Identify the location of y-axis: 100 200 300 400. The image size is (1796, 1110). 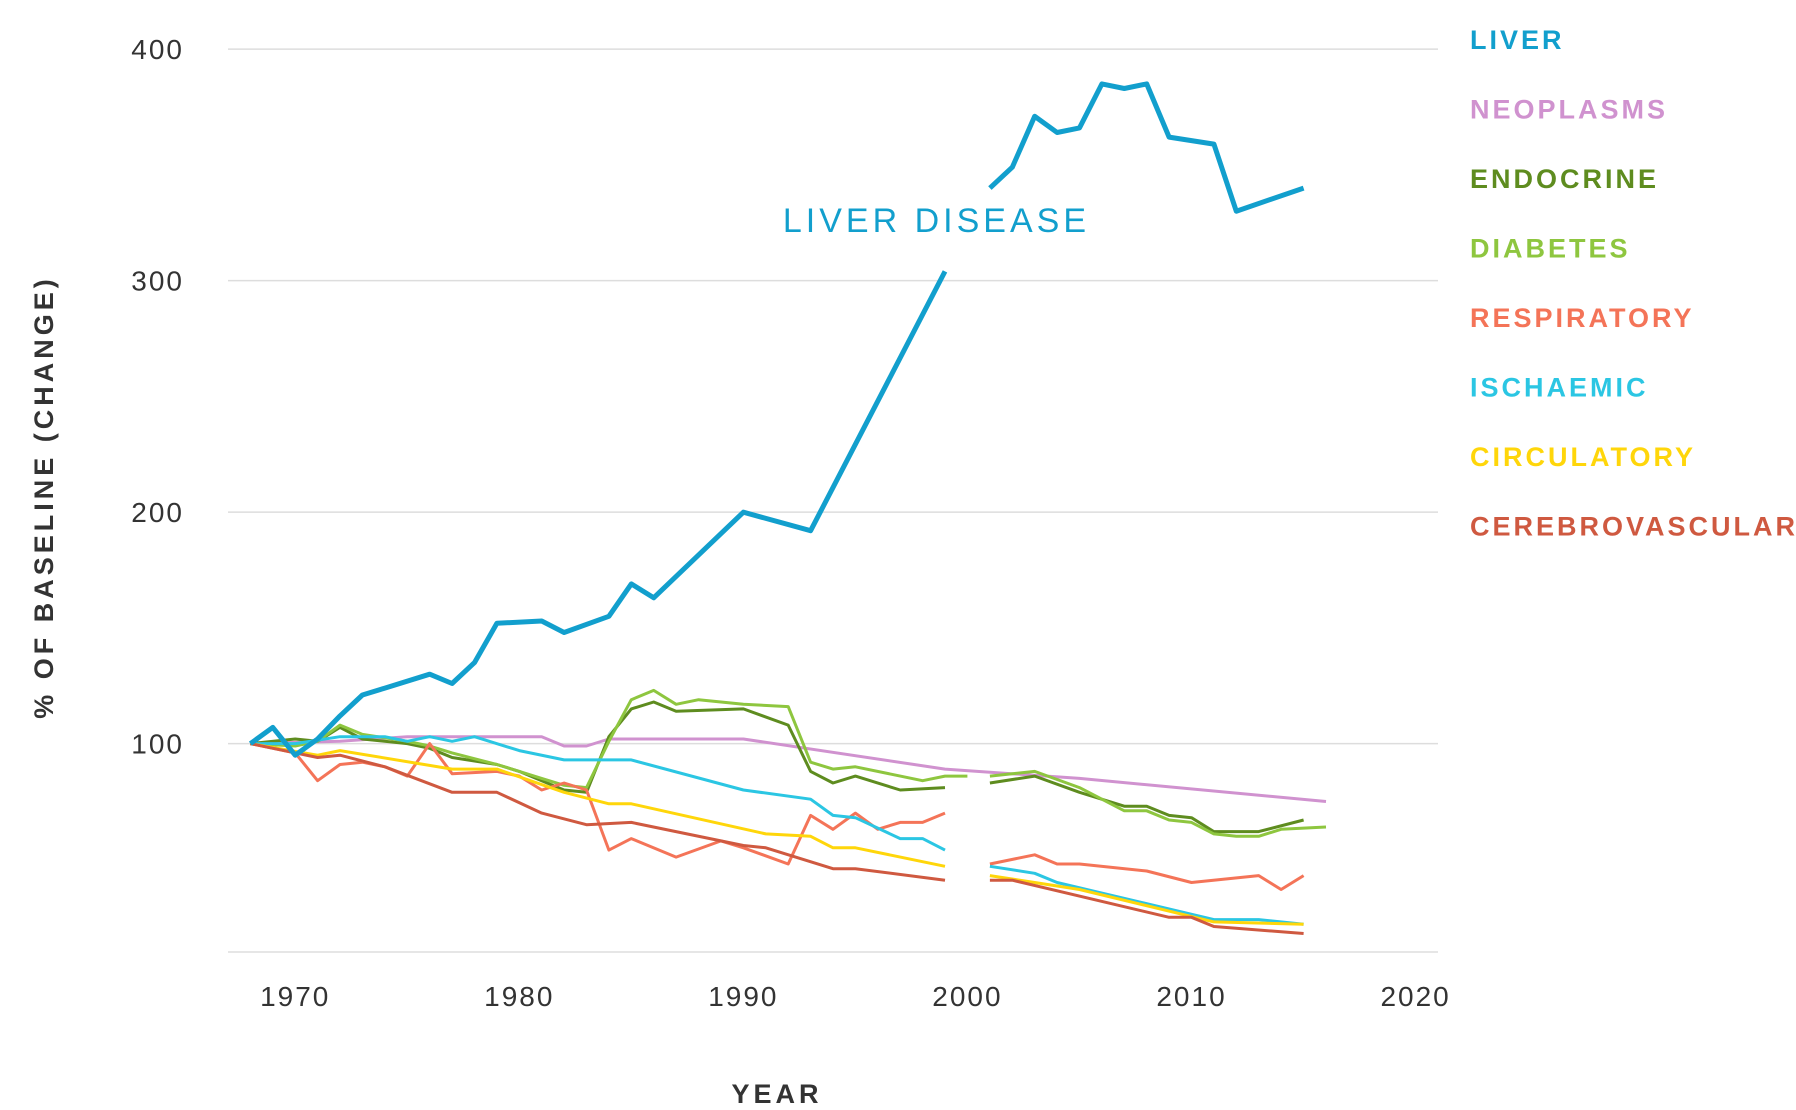
(157, 397).